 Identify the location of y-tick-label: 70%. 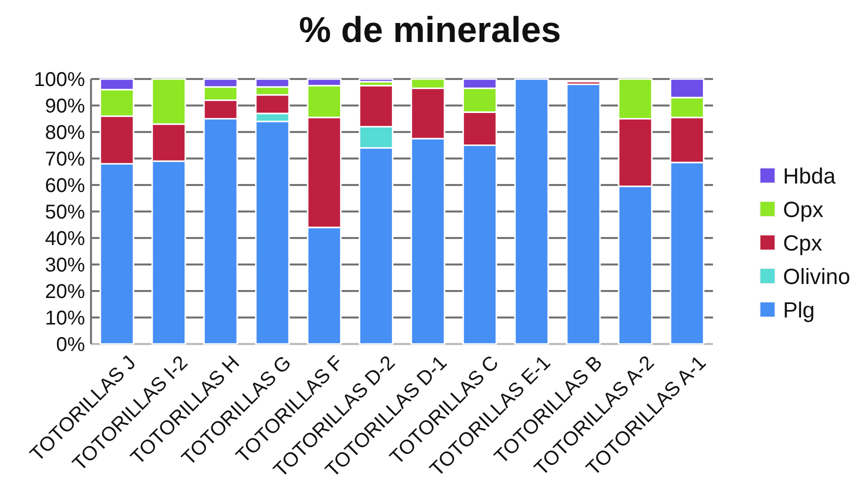
(65, 159).